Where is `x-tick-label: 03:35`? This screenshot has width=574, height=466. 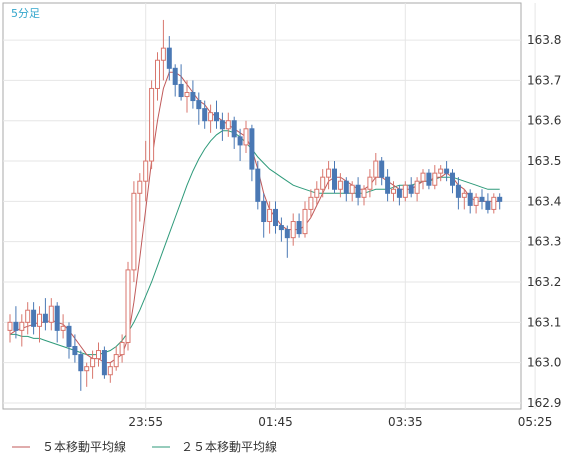
x-tick-label: 03:35 is located at coordinates (405, 422).